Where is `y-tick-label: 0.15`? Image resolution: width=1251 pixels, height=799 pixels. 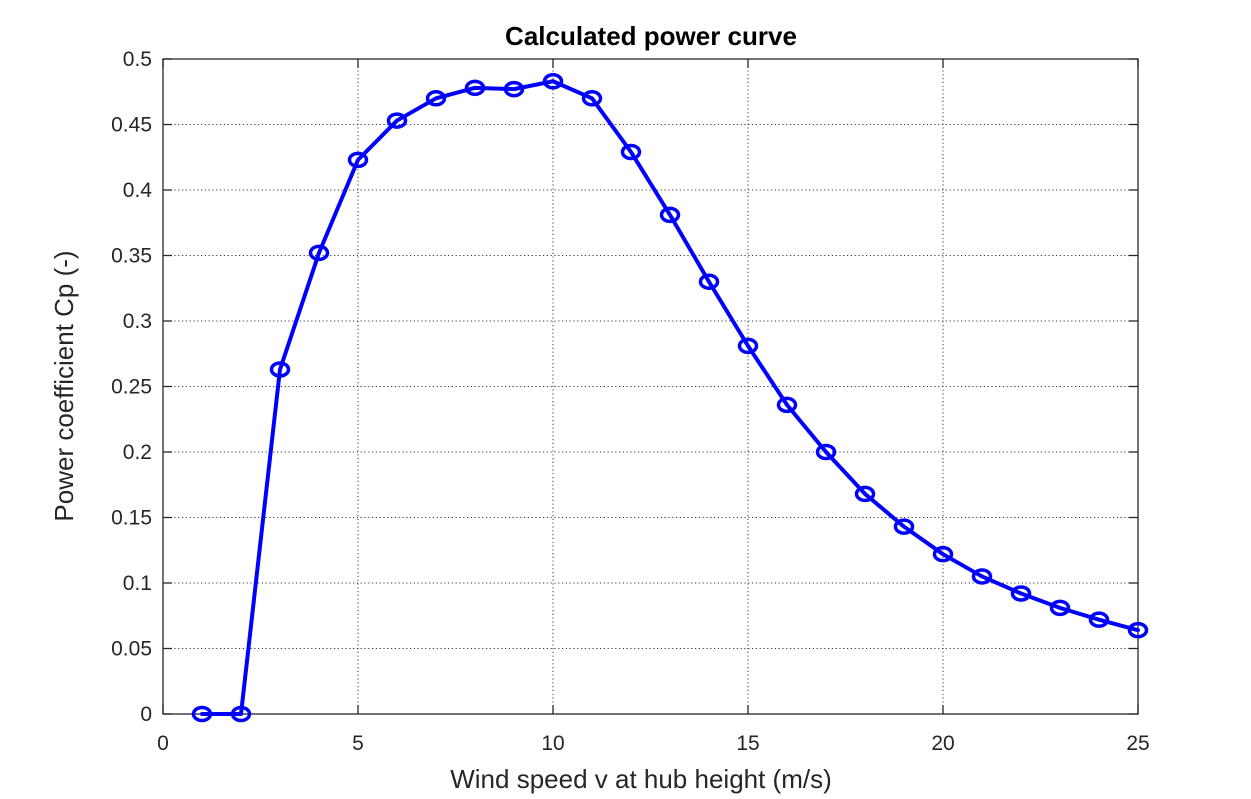 y-tick-label: 0.15 is located at coordinates (131, 518).